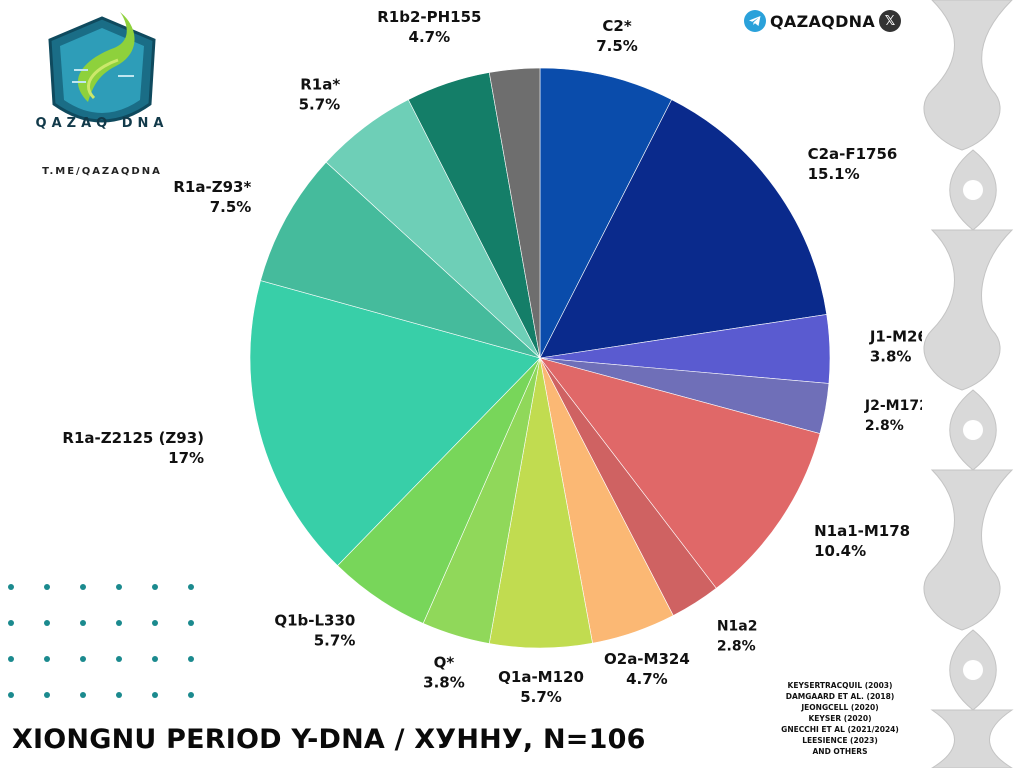 This screenshot has height=768, width=1024. What do you see at coordinates (606, 213) in the screenshot?
I see `pie-slice-c2` at bounding box center [606, 213].